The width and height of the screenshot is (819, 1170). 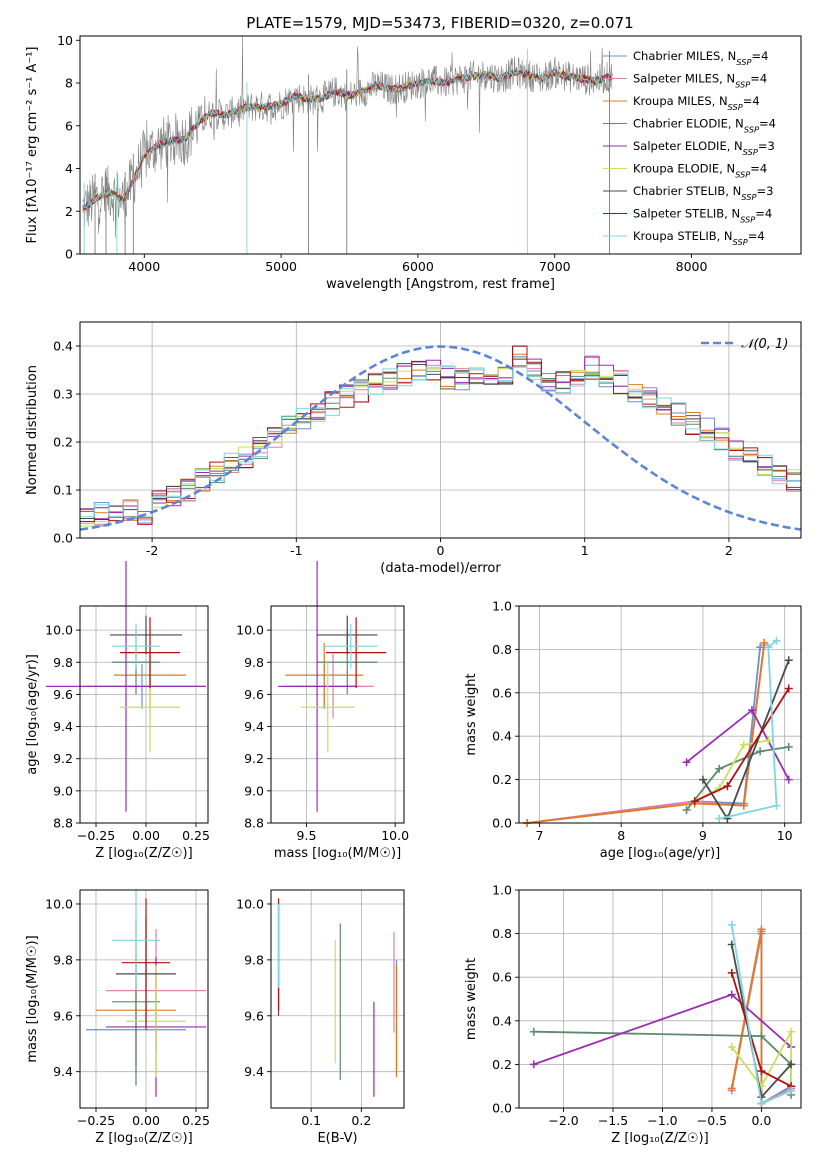 I want to click on spectrum-ytick-label: 6, so click(x=69, y=125).